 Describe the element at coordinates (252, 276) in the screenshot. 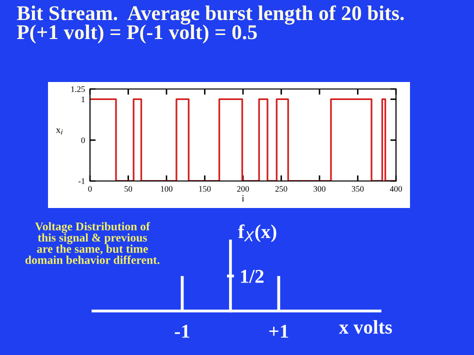

I see `y-tick-label: 1/2` at that location.